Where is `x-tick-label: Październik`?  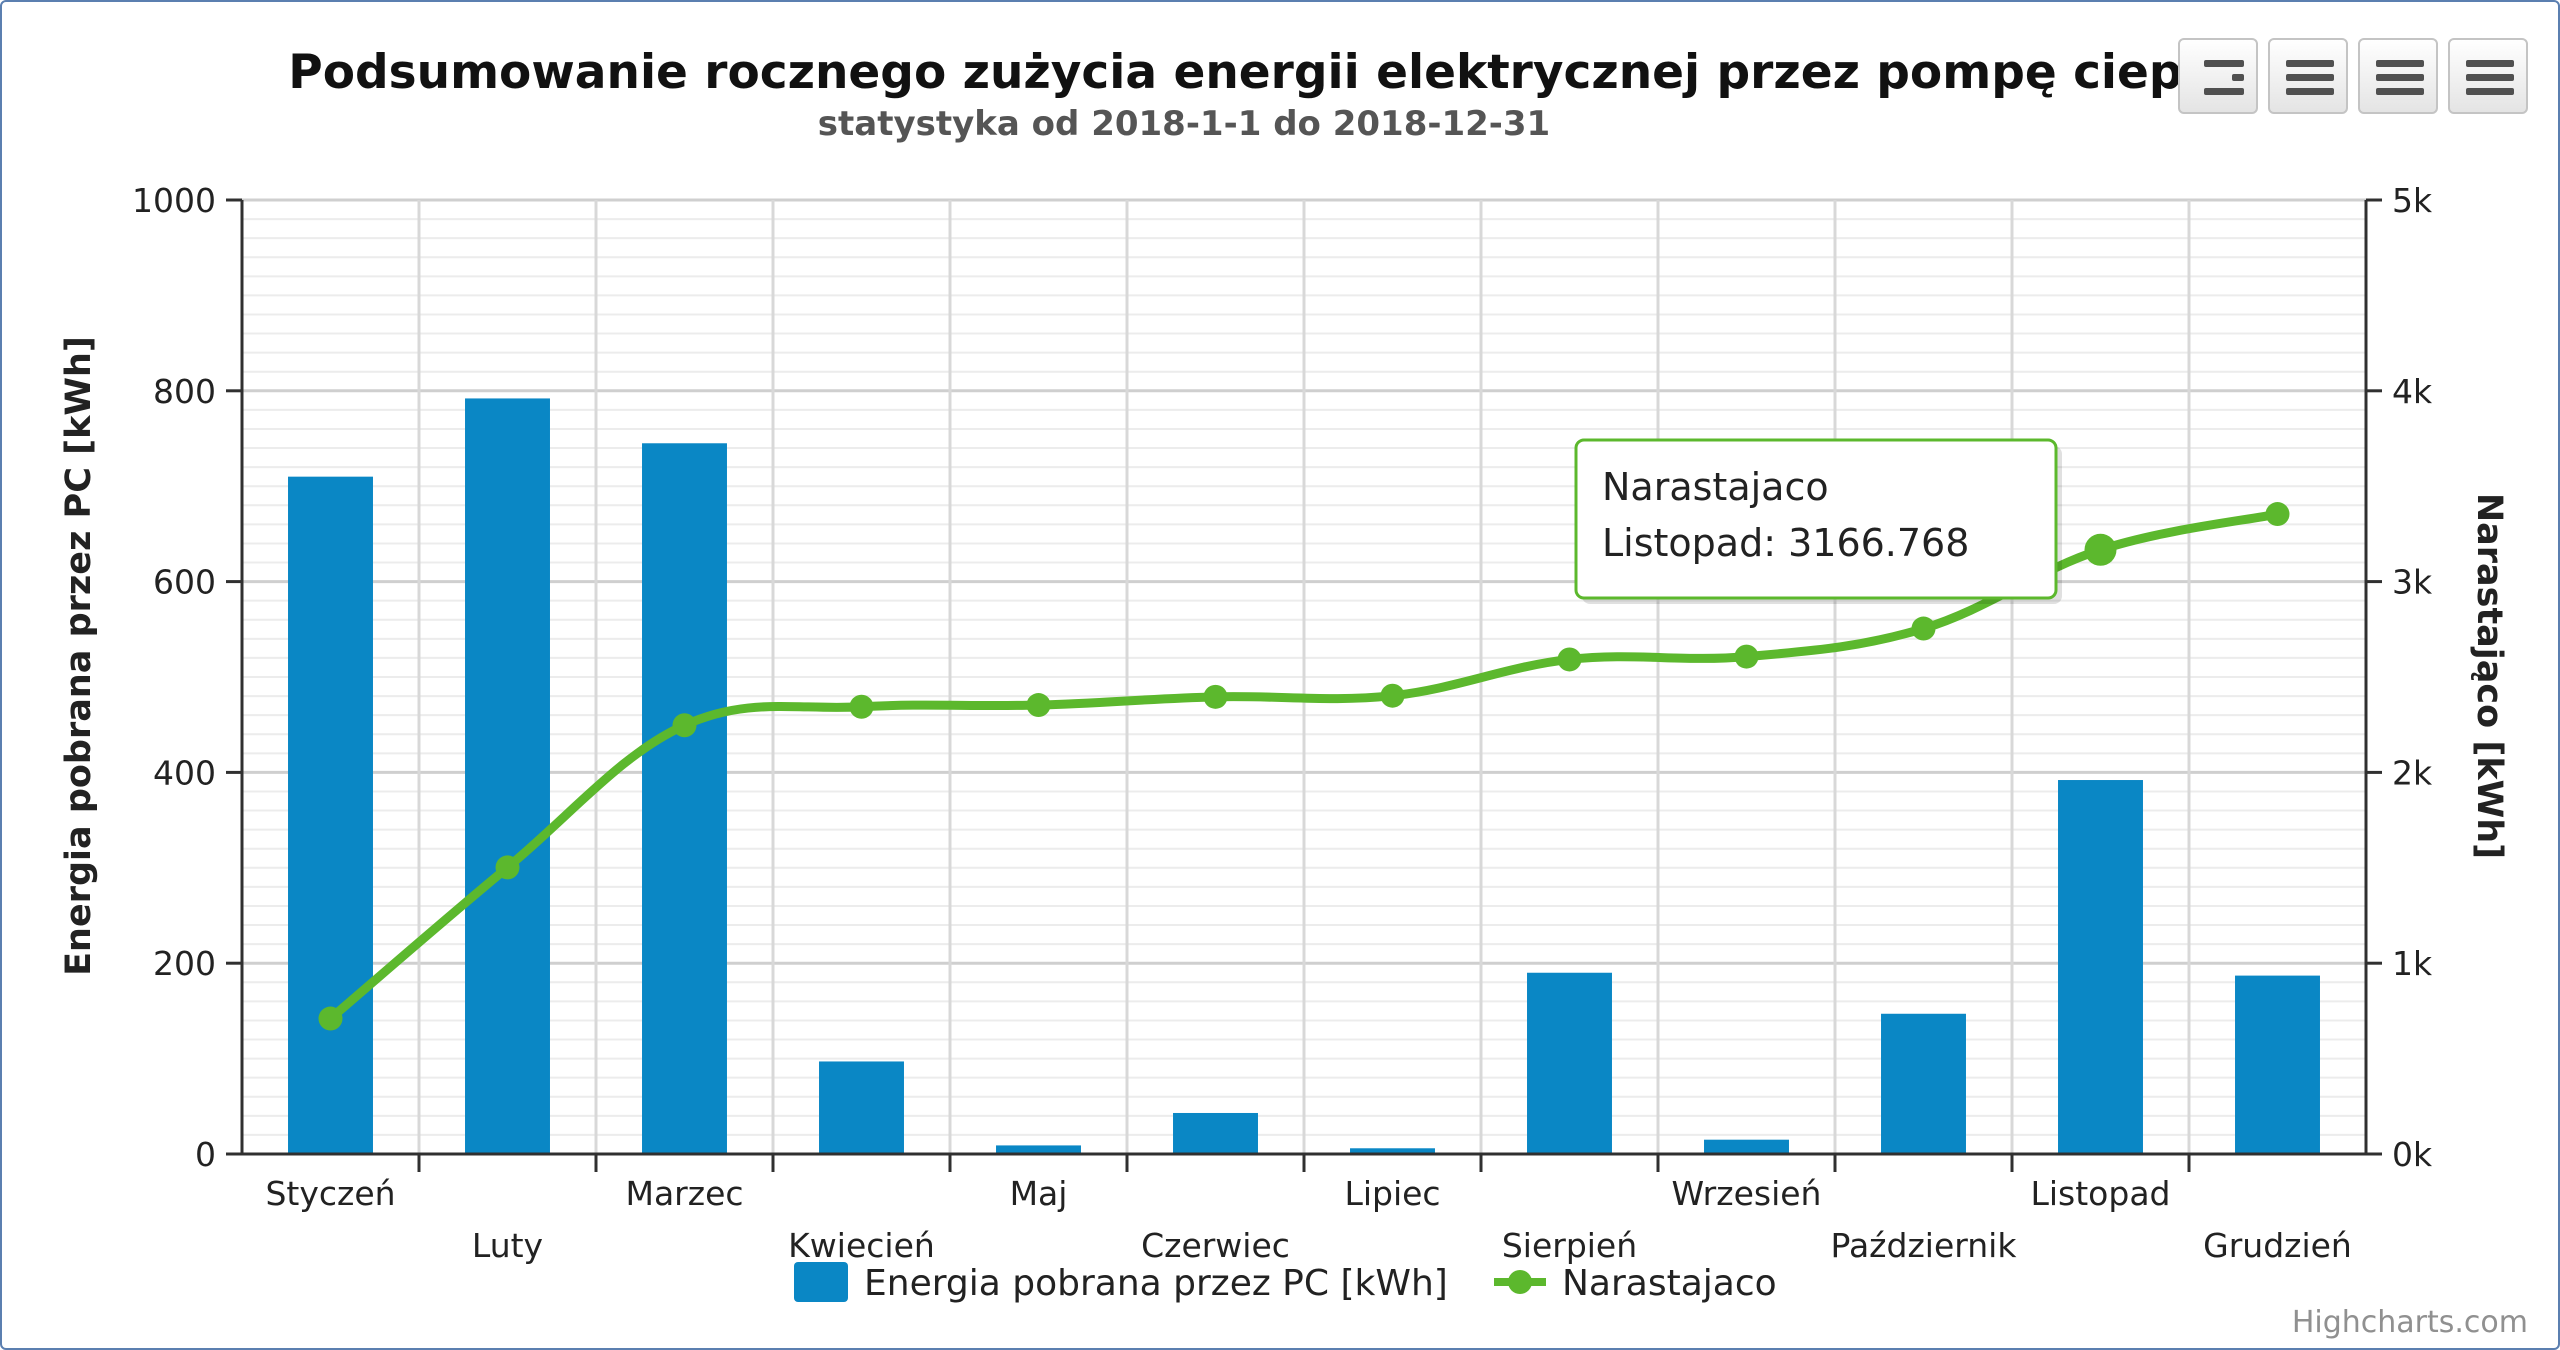
x-tick-label: Październik is located at coordinates (1924, 1245).